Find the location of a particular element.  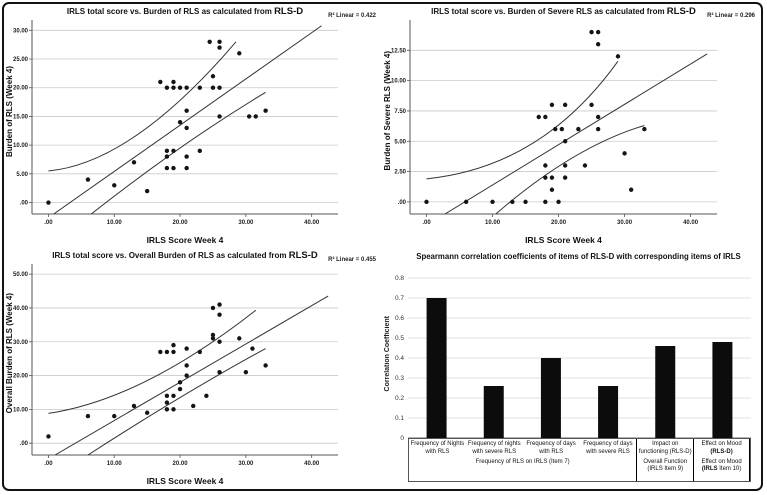

bar-group-label: Effect on Mood (IRLS Item 10) is located at coordinates (721, 468).